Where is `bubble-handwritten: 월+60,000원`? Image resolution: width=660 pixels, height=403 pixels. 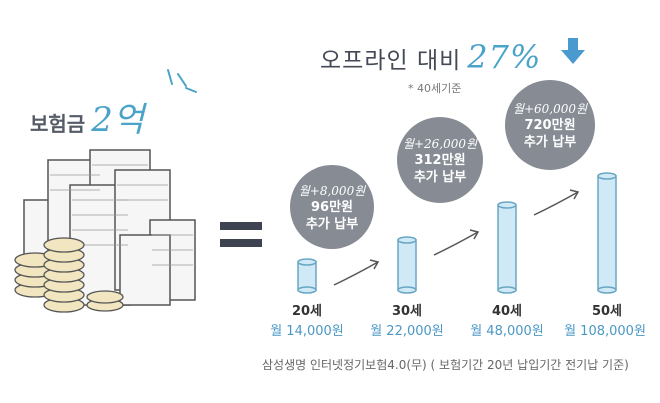 bubble-handwritten: 월+60,000원 is located at coordinates (550, 108).